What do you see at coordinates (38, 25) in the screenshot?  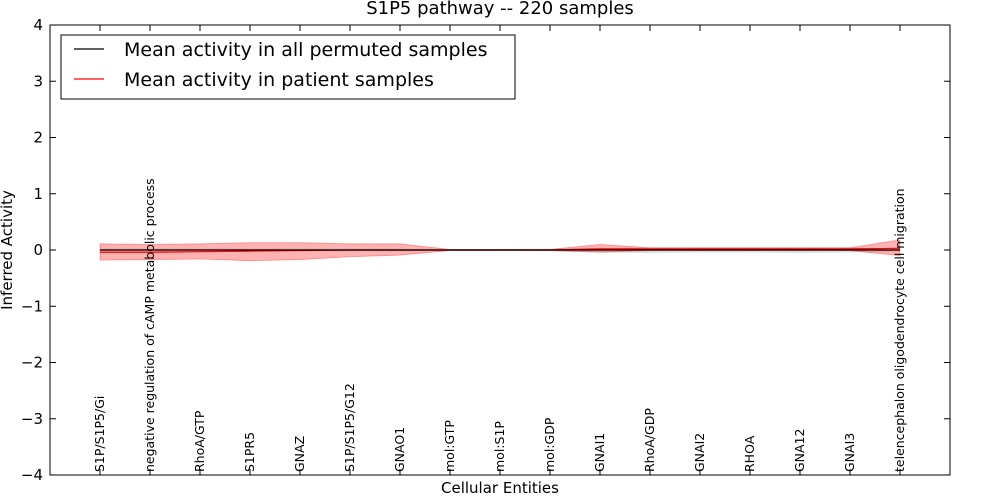 I see `y-tick-label: 4` at bounding box center [38, 25].